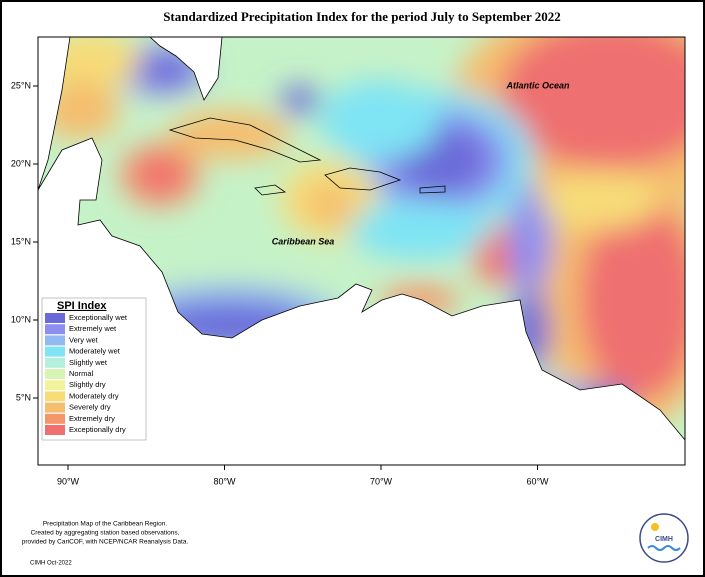  Describe the element at coordinates (68, 481) in the screenshot. I see `lon-label: 90°W` at that location.